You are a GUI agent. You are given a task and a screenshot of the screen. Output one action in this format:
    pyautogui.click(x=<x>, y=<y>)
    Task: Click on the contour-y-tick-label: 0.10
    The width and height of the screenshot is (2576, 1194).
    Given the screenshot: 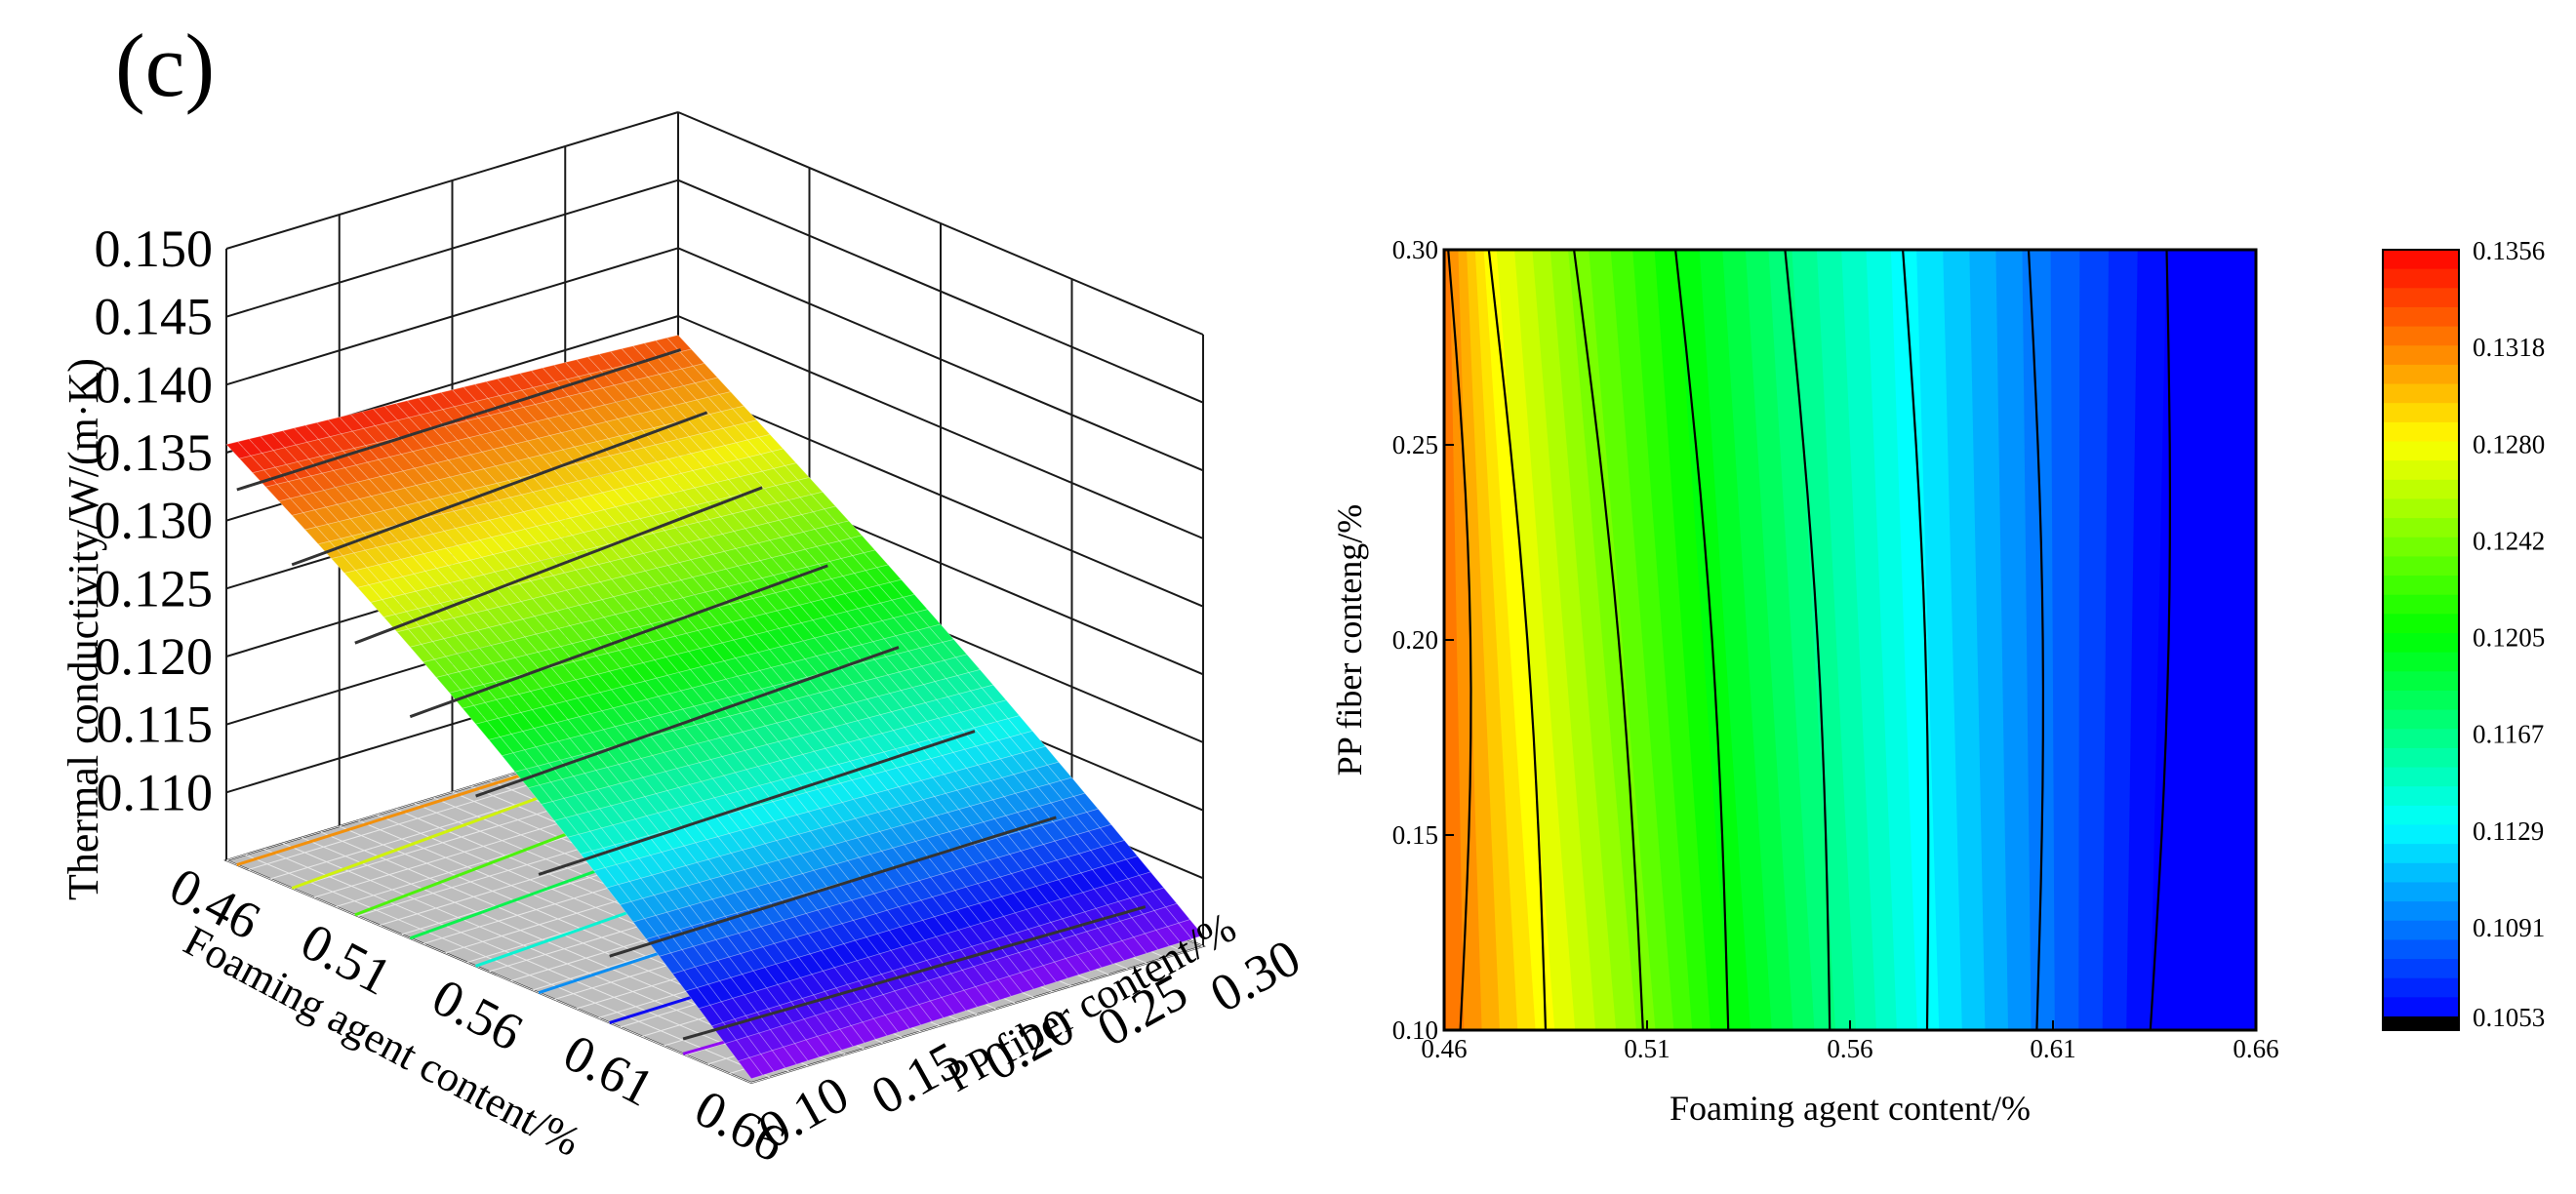 What is the action you would take?
    pyautogui.click(x=1415, y=1030)
    